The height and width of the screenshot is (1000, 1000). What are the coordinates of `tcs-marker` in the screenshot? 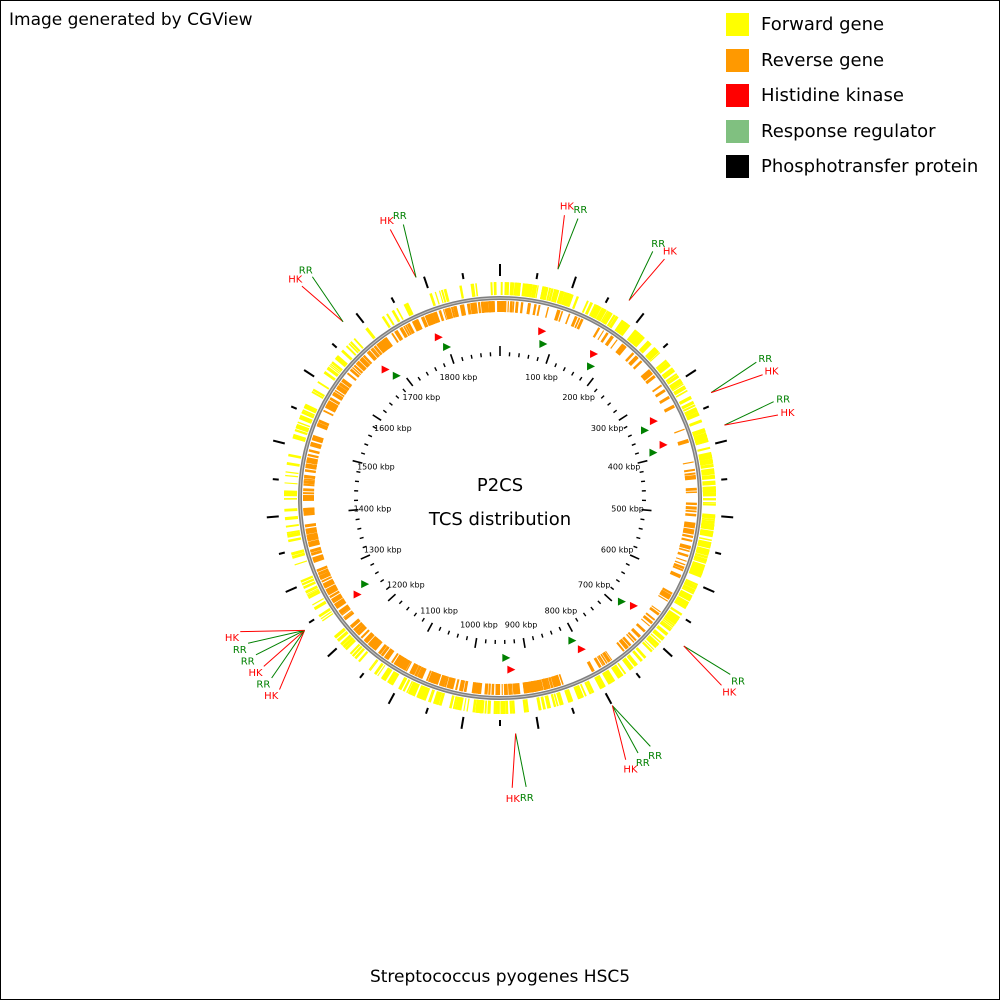 It's located at (594, 354).